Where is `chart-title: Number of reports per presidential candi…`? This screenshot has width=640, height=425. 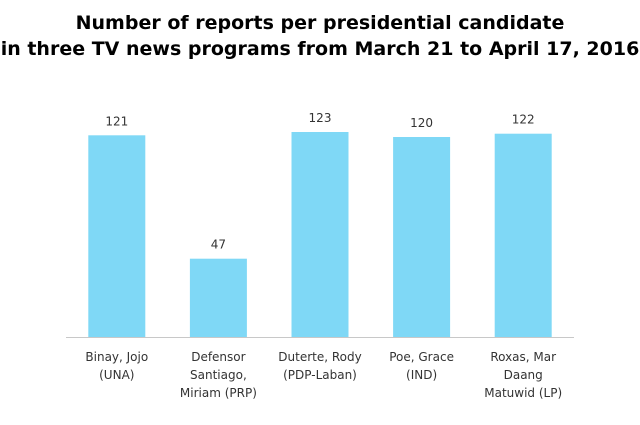 chart-title: Number of reports per presidential candi… is located at coordinates (320, 36).